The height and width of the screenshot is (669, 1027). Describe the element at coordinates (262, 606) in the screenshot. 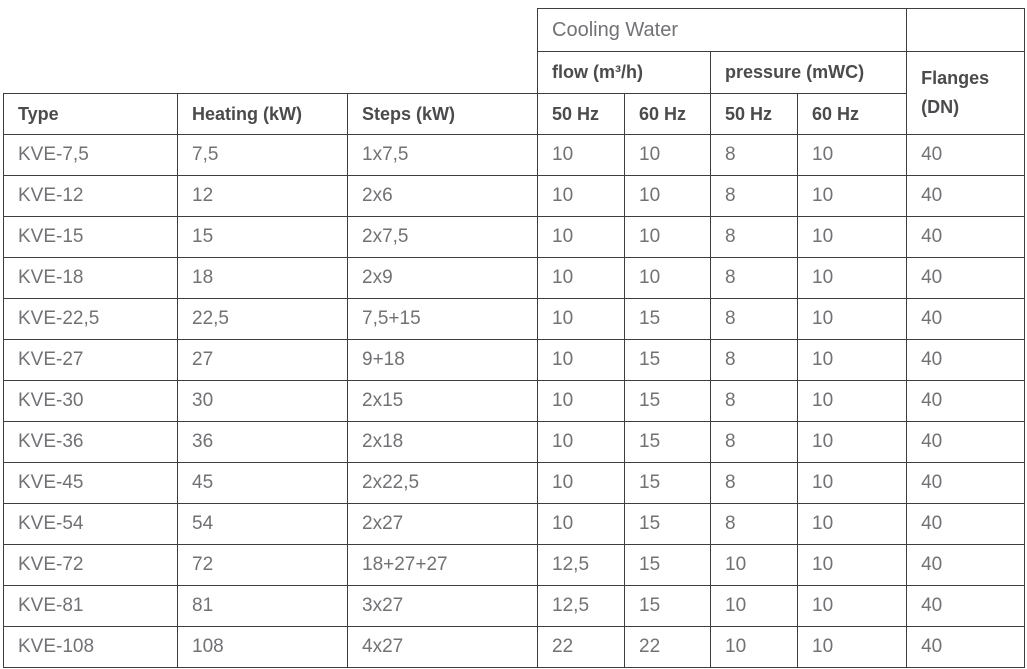

I see `cell-heating: 81` at that location.